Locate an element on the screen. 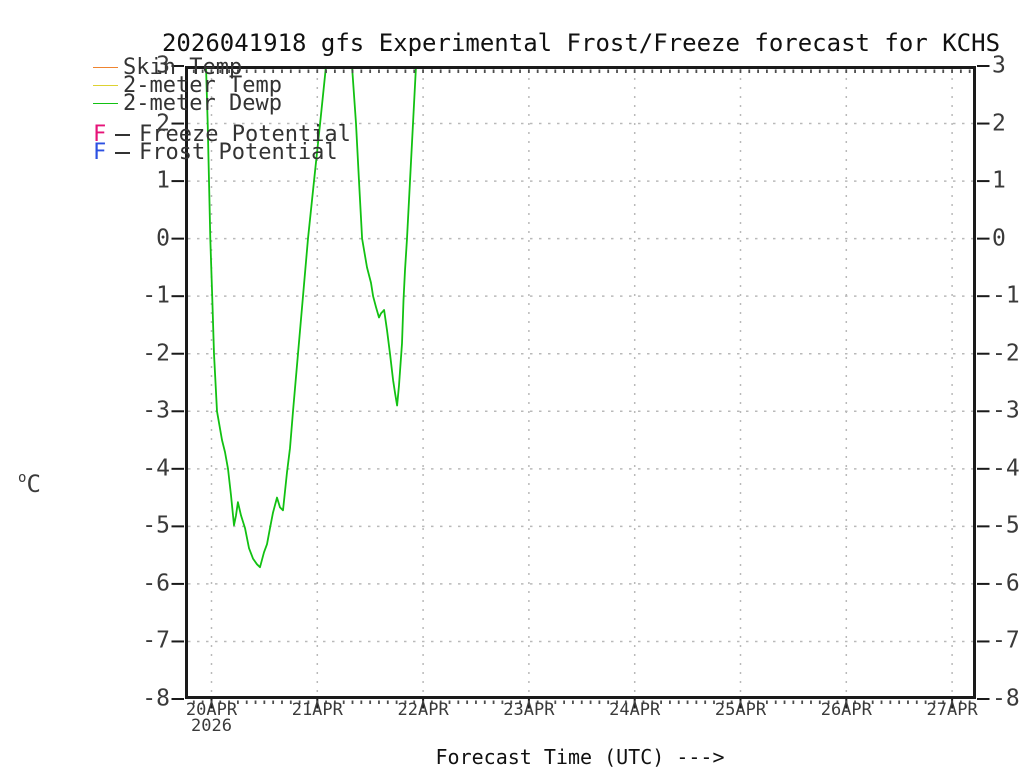  y-axis-tick-label-left: -2 is located at coordinates (156, 353).